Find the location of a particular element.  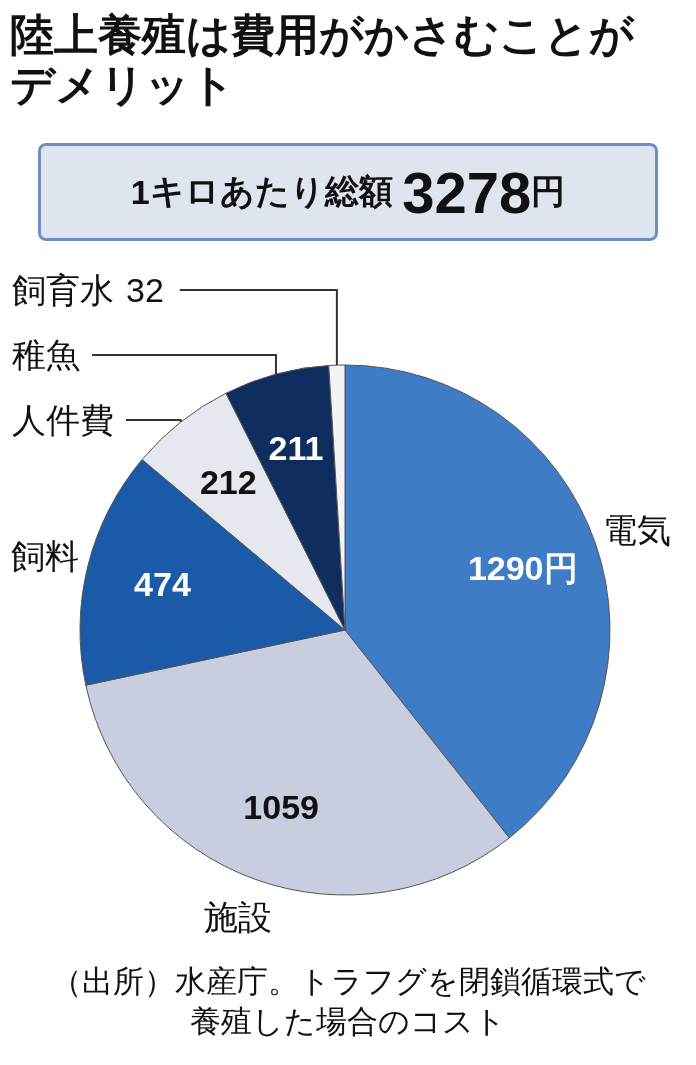

data-label: 211 is located at coordinates (296, 448).